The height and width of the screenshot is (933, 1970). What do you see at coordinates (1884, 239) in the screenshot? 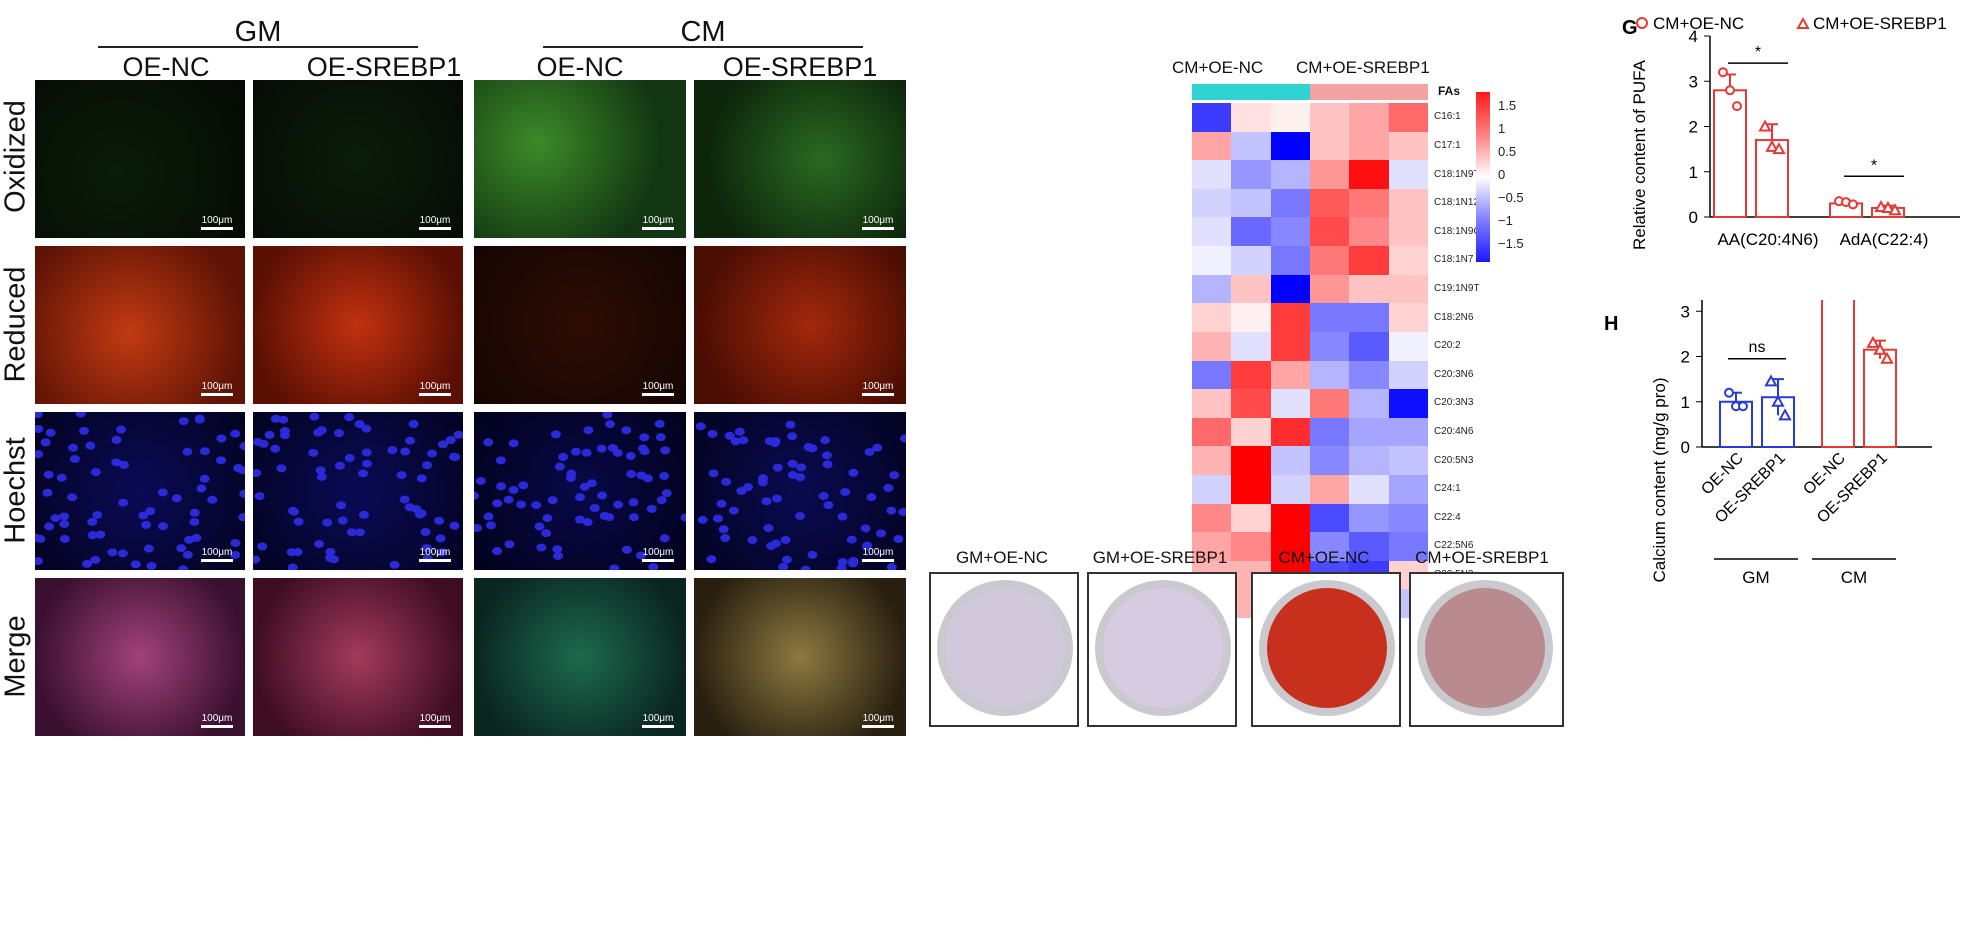
I see `x-tick-label: AdA(C22:4)` at bounding box center [1884, 239].